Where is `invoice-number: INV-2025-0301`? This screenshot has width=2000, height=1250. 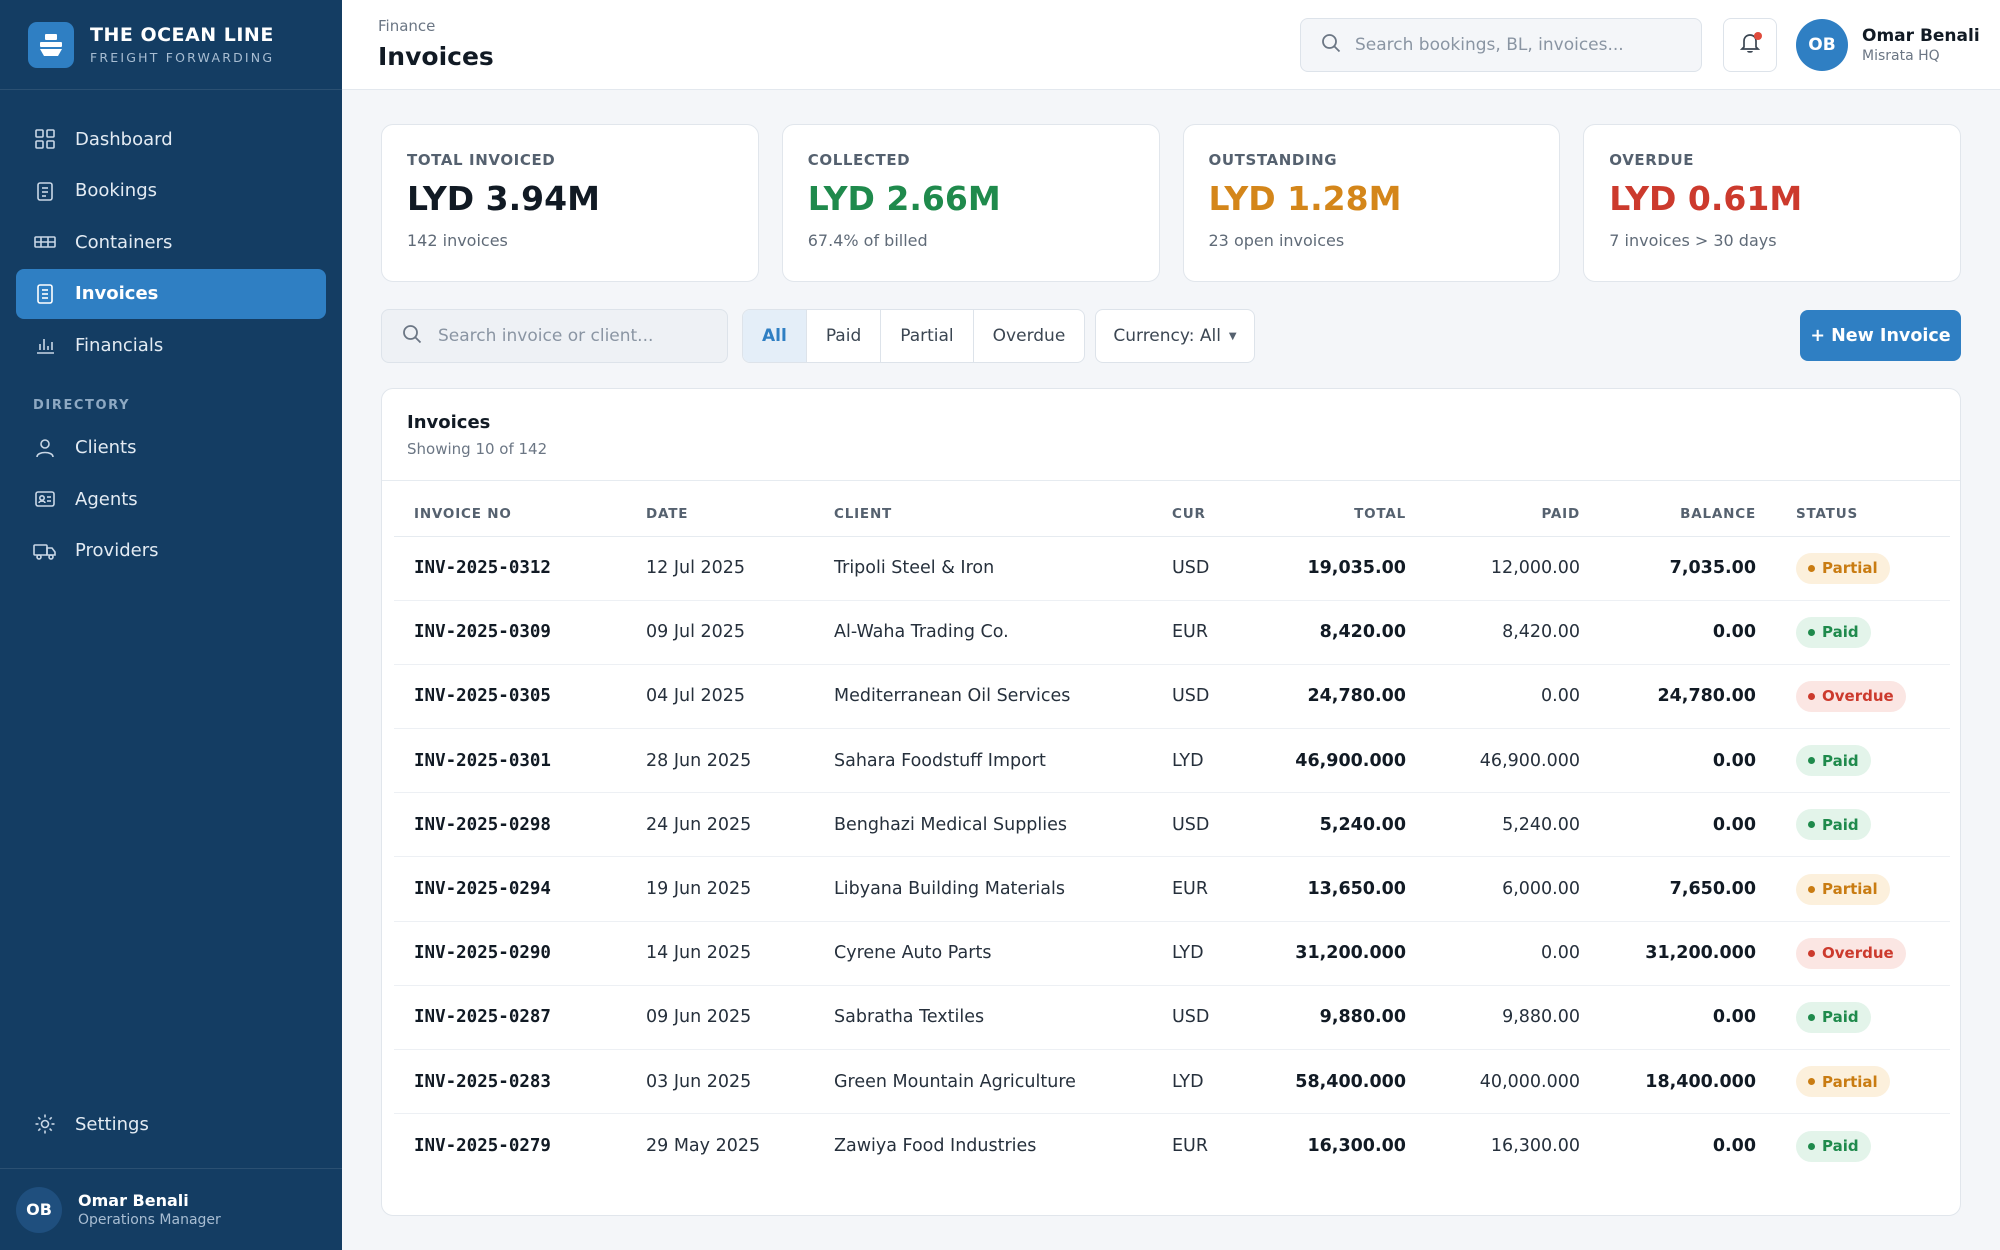
invoice-number: INV-2025-0301 is located at coordinates (510, 761).